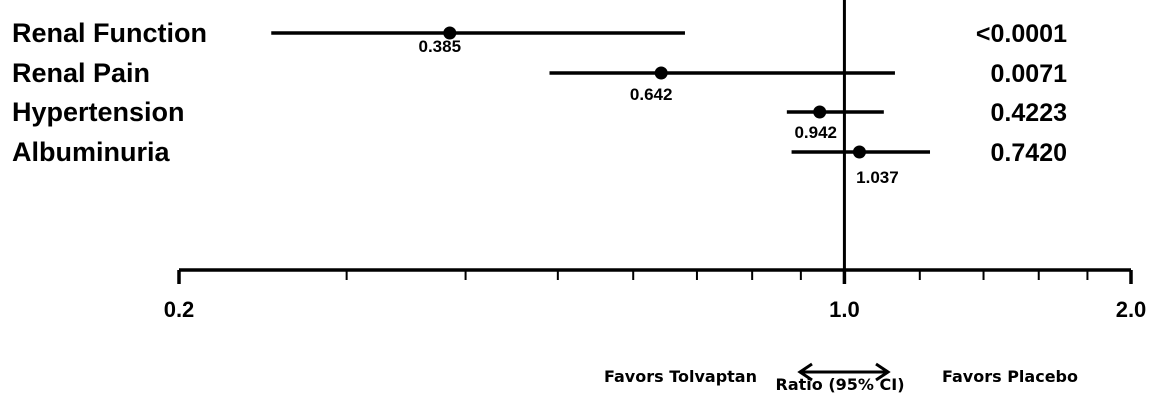 Image resolution: width=1151 pixels, height=398 pixels. I want to click on forest-row: Renal Pain 0.642 0.0071, so click(539, 81).